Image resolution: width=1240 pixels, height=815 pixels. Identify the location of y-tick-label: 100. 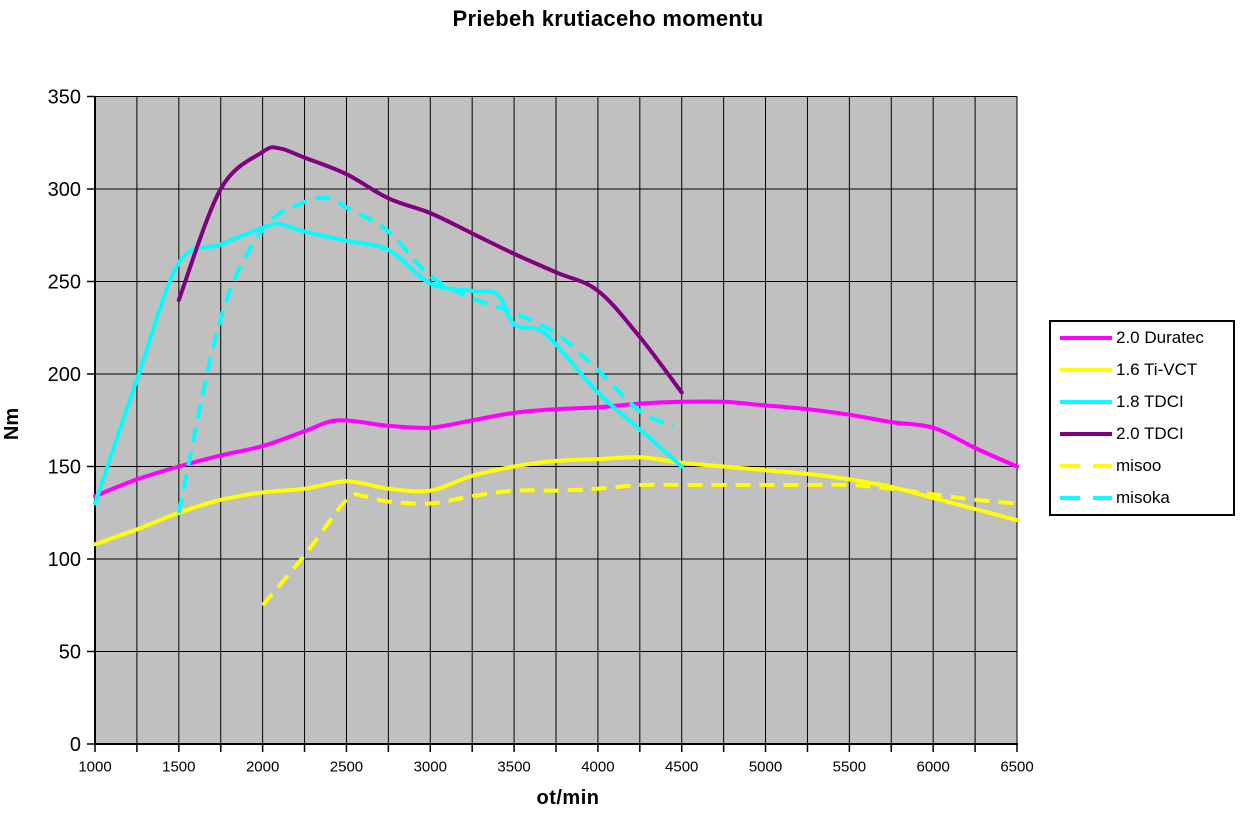
(64, 560).